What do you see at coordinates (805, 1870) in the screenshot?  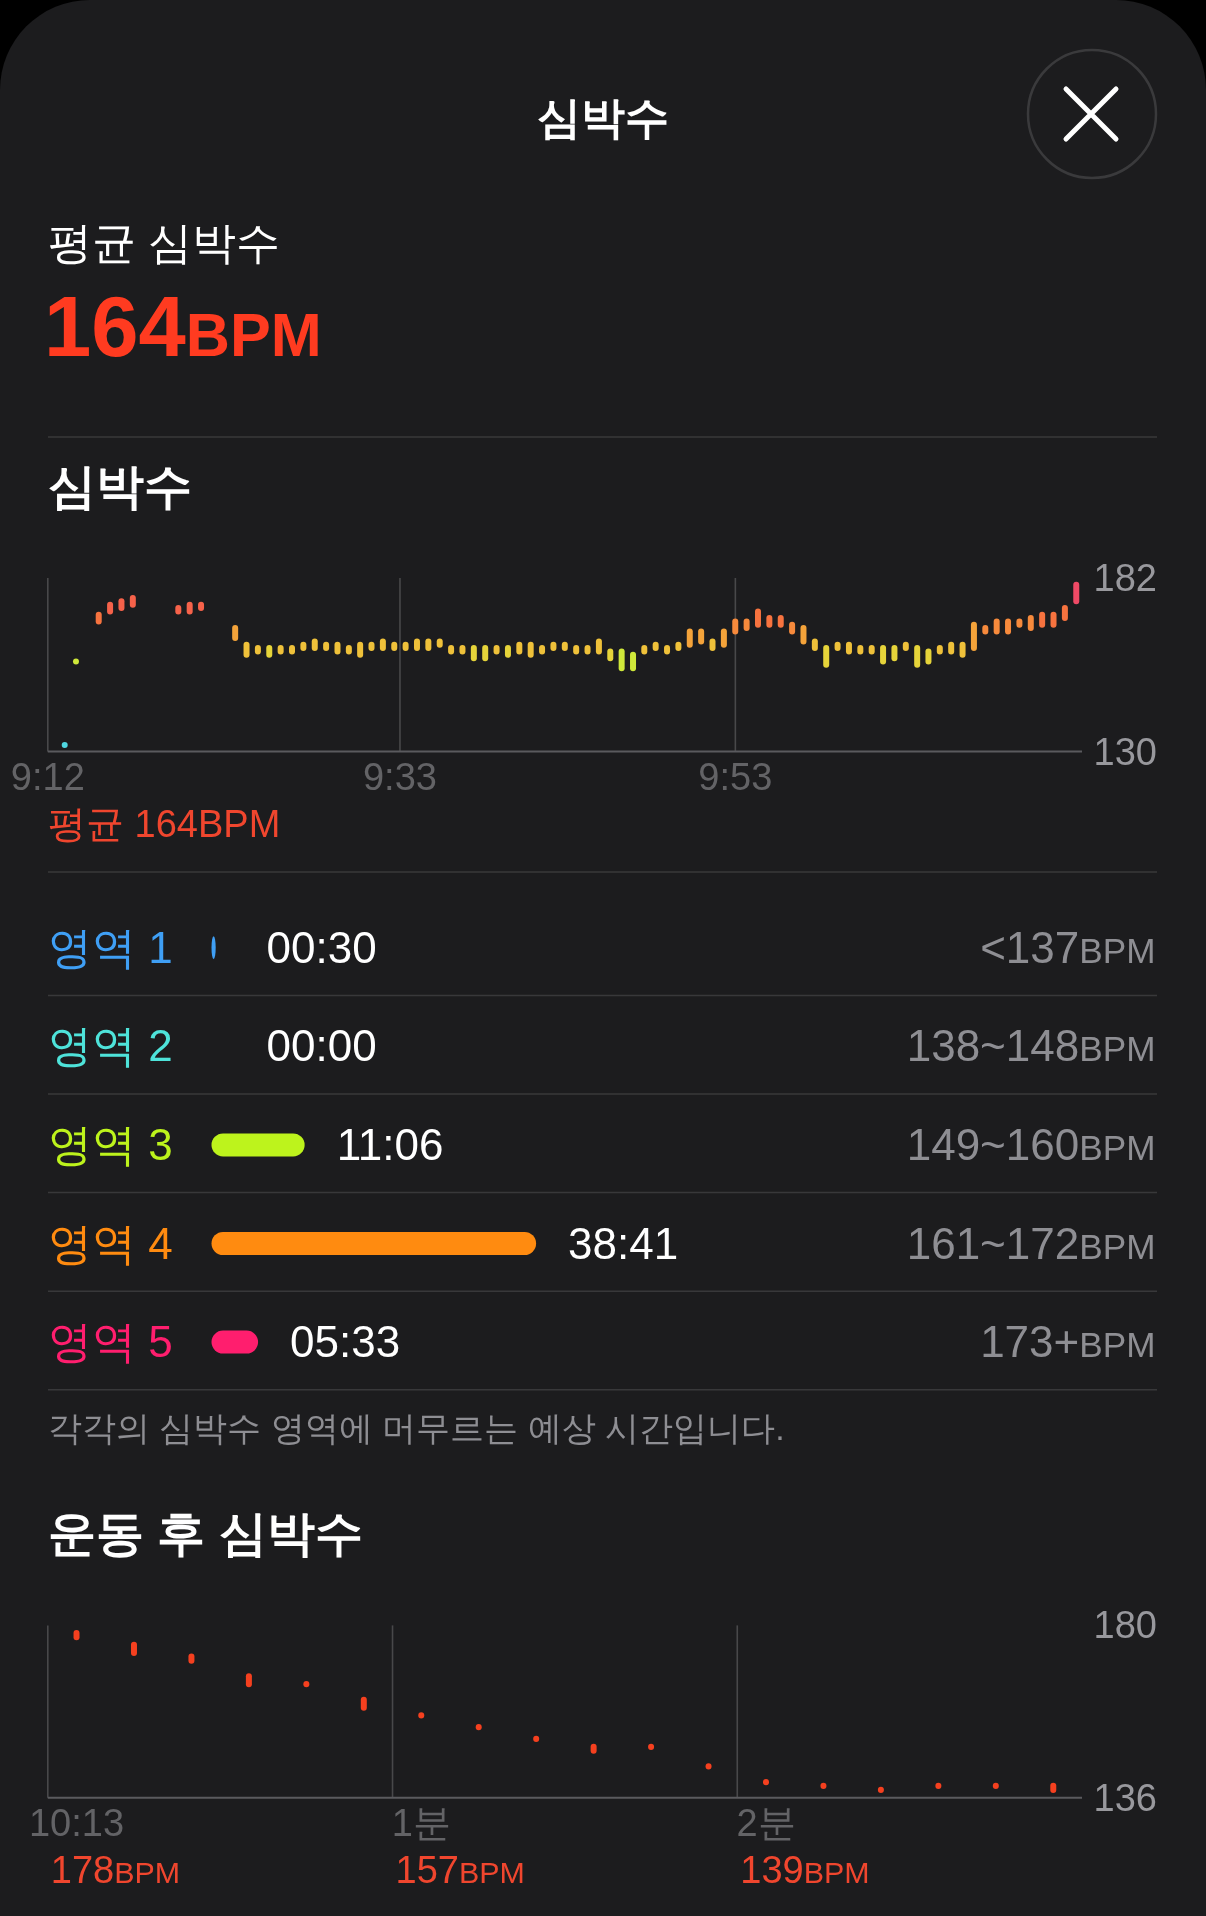 I see `text: 139BPM` at bounding box center [805, 1870].